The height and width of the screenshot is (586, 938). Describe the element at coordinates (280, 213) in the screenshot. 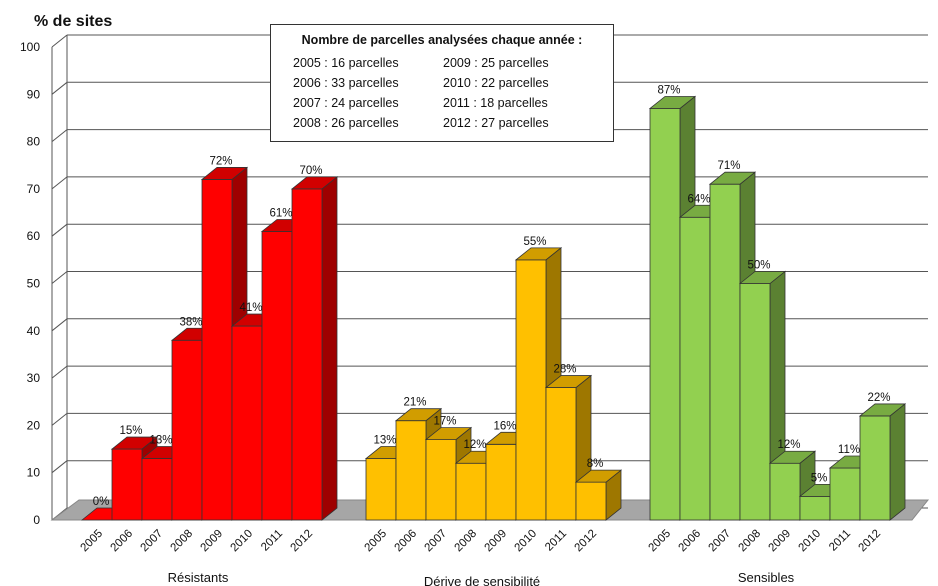

I see `data-label: 61%` at that location.